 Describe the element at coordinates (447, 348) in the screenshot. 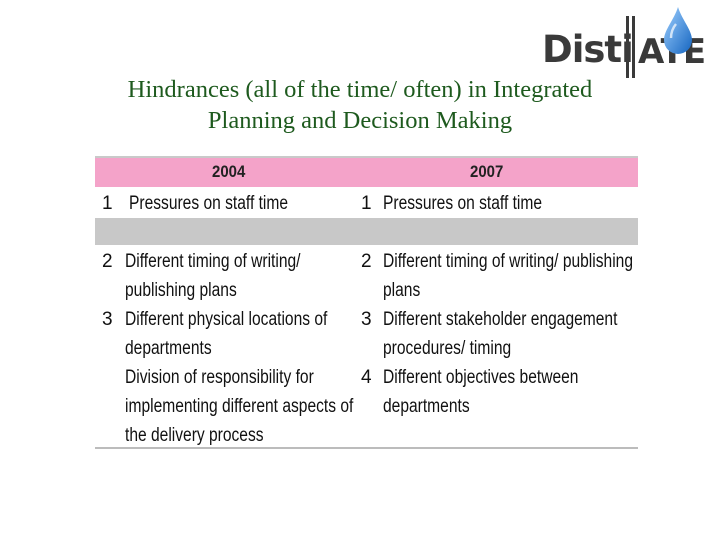

I see `row-2007-3-text-line2: procedures/ timing` at that location.